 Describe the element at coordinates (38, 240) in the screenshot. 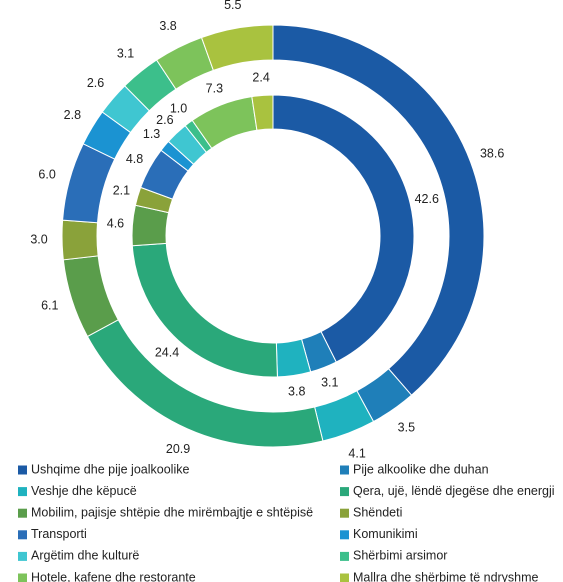

I see `data-label: 3.0` at that location.